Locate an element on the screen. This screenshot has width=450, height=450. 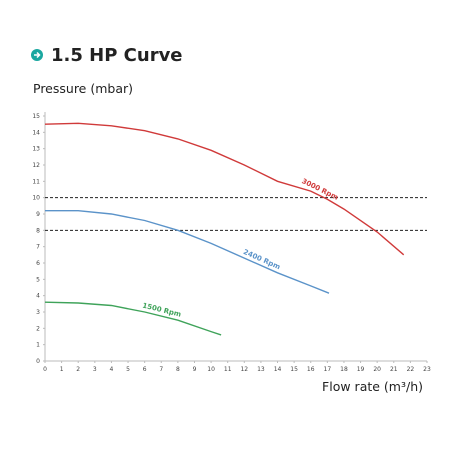
y-tick-label: 2 is located at coordinates (38, 328).